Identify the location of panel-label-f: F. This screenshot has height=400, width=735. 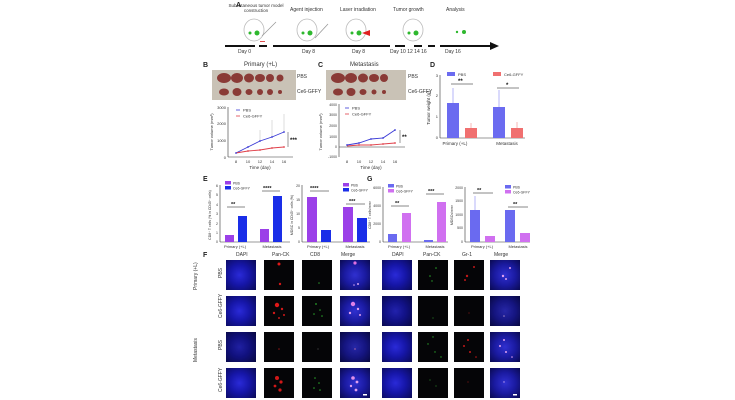
(205, 255).